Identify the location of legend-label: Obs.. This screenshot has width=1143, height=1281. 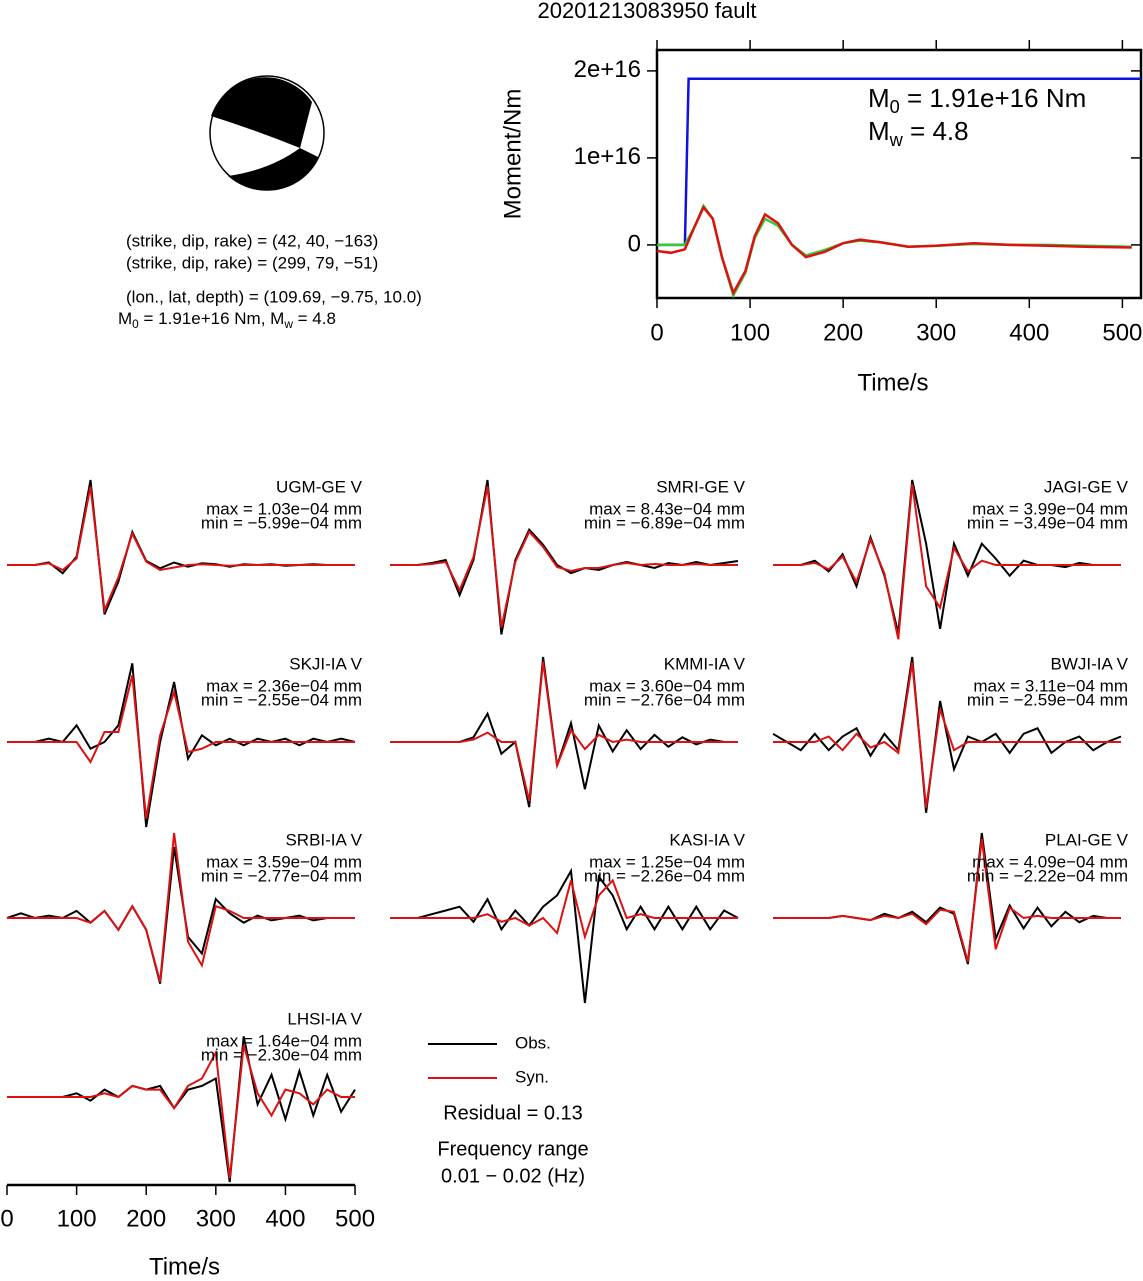
(533, 1042).